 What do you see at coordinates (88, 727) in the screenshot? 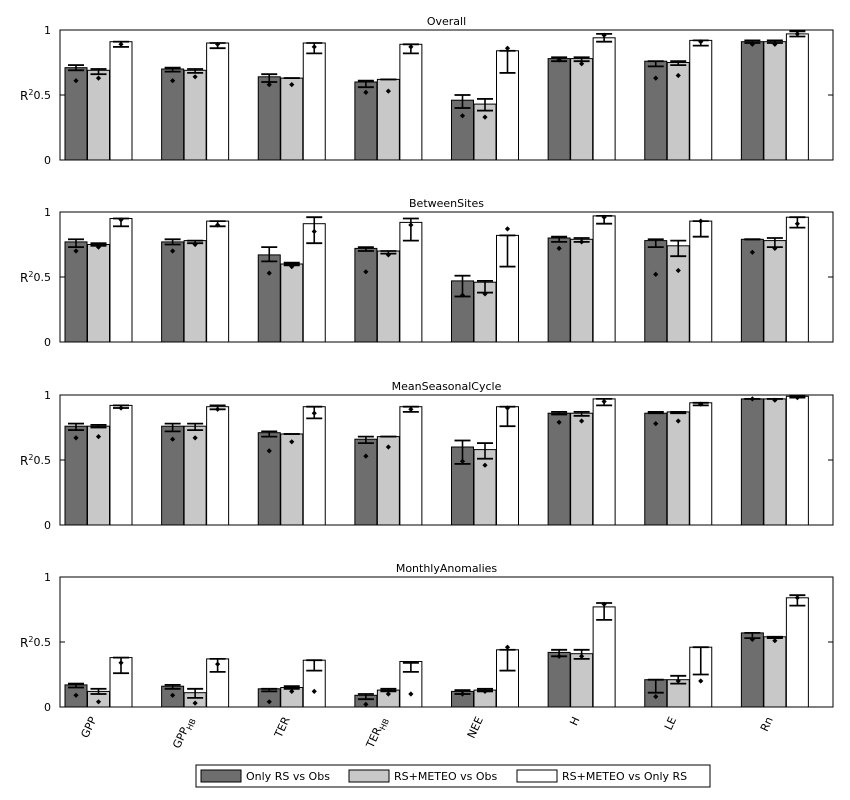
I see `x-tick-label-main: GPP` at bounding box center [88, 727].